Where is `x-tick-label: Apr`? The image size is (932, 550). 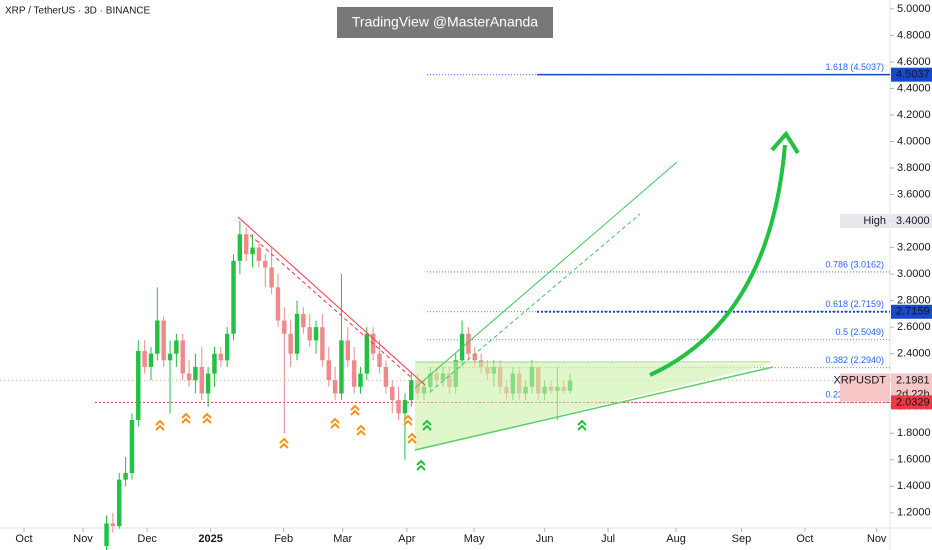
x-tick-label: Apr is located at coordinates (406, 539).